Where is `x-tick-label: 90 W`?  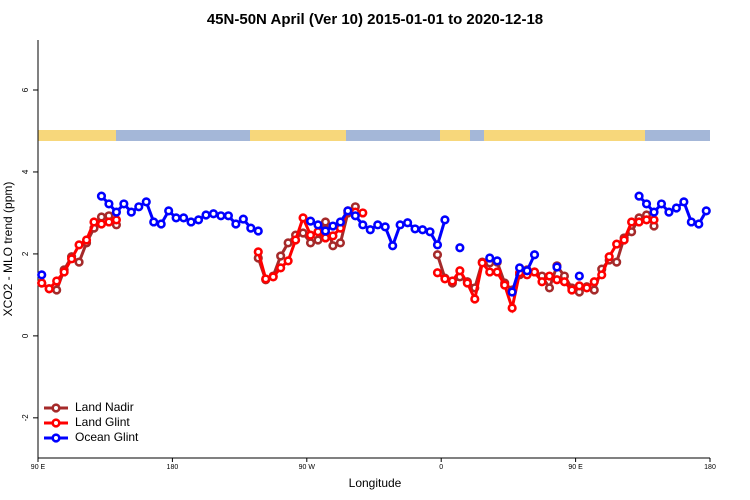 x-tick-label: 90 W is located at coordinates (307, 467).